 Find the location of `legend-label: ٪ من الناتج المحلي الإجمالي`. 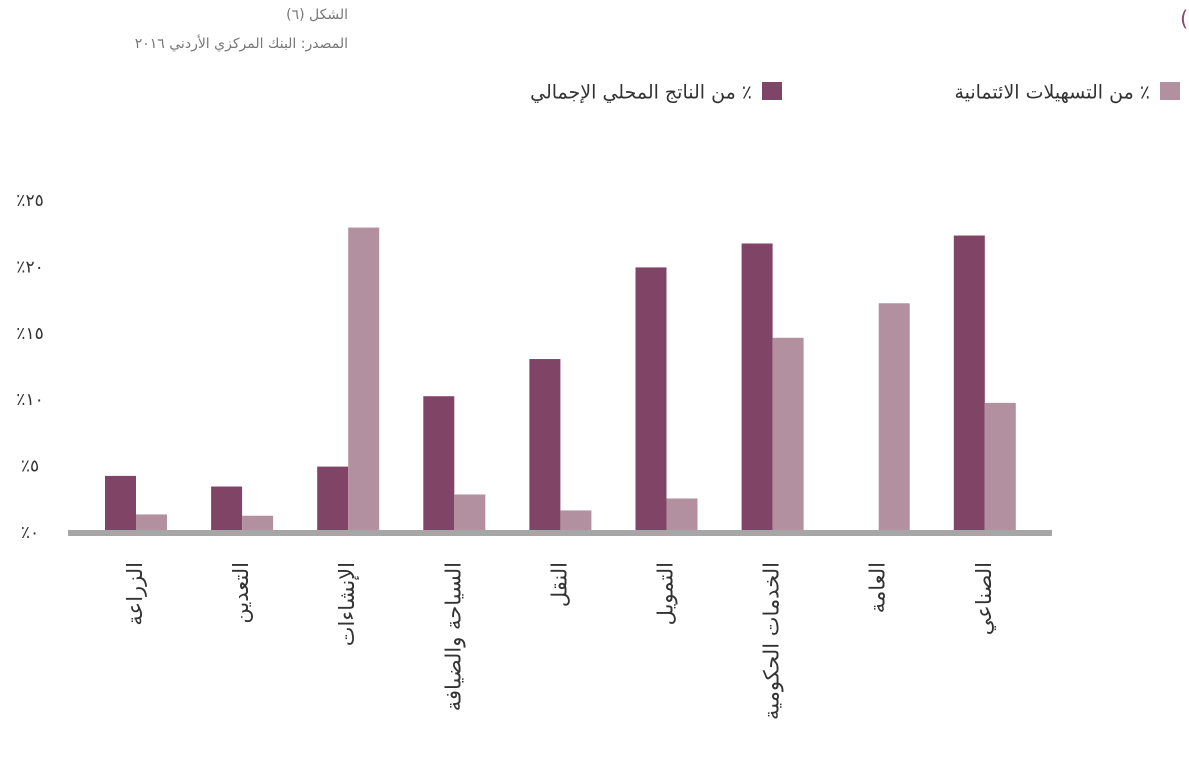

legend-label: ٪ من الناتج المحلي الإجمالي is located at coordinates (641, 93).